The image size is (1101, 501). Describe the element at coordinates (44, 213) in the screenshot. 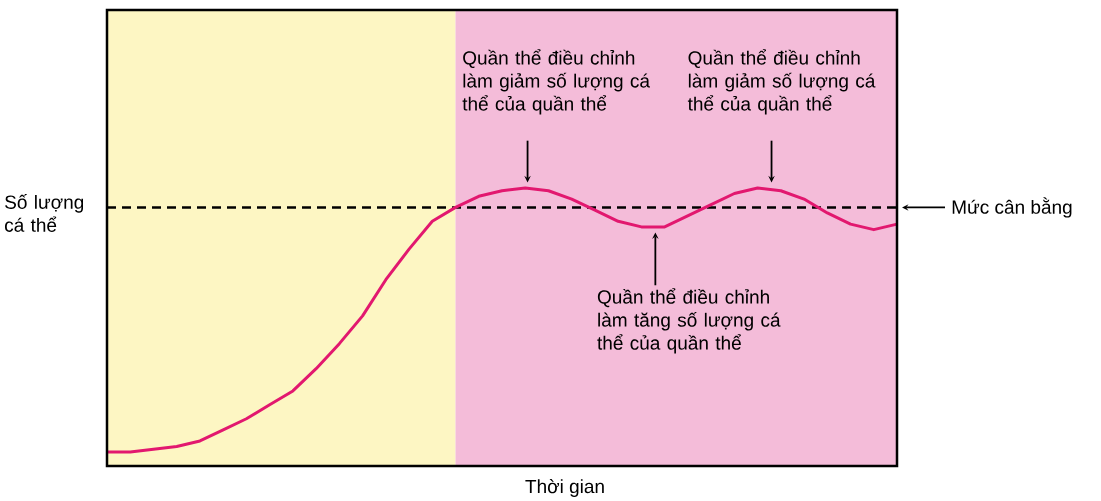

I see `y-axis-title: Số lượng cá thể` at that location.